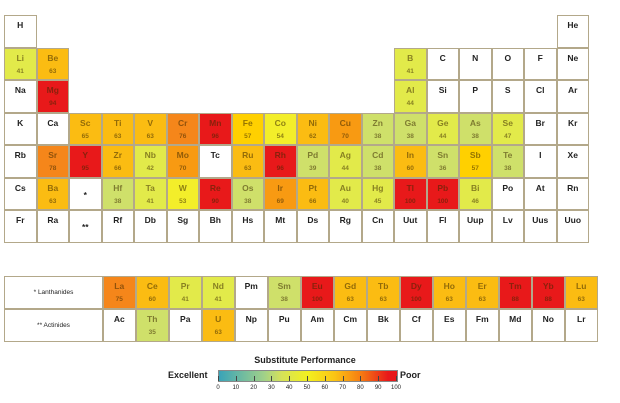  I want to click on legend-tick-label: 50, so click(307, 388).